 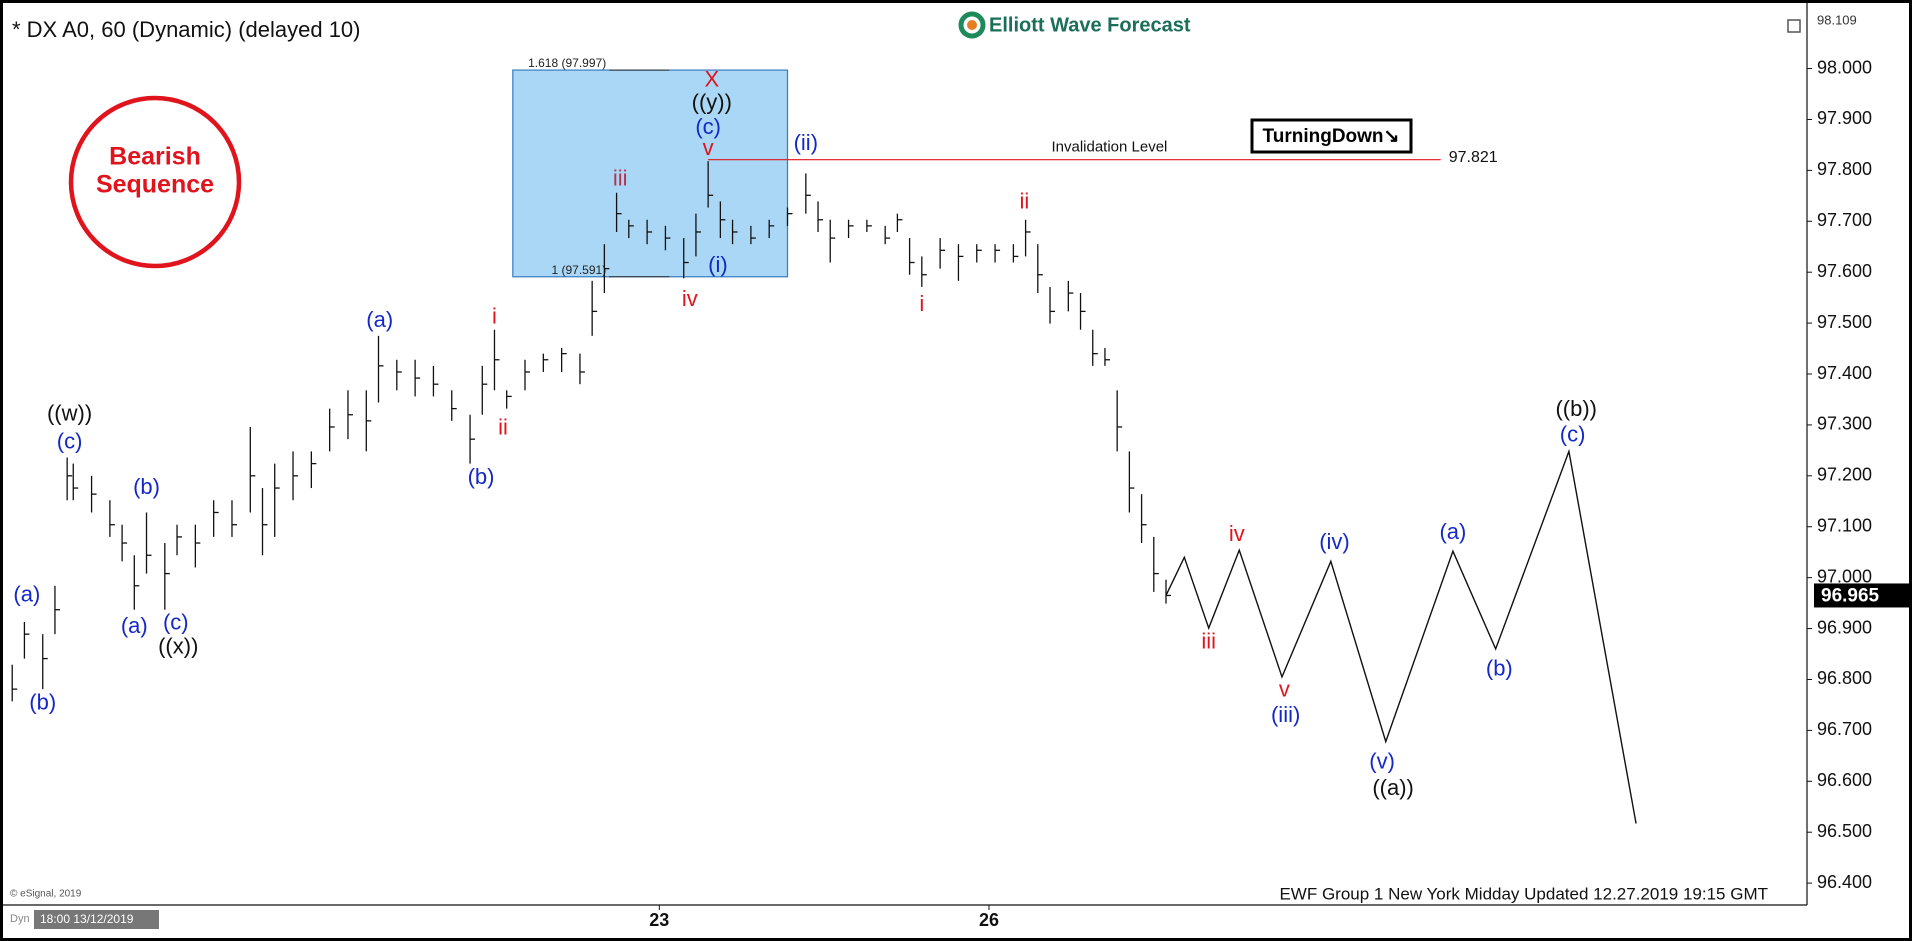 What do you see at coordinates (1837, 19) in the screenshot?
I see `axis-top-label: 98.109` at bounding box center [1837, 19].